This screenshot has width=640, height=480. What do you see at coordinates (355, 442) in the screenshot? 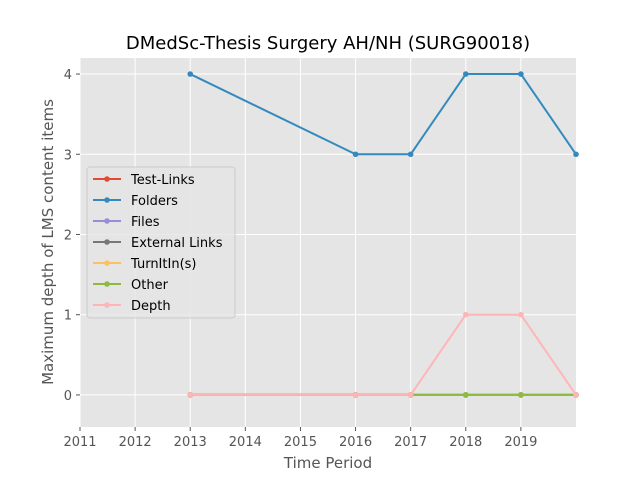
I see `x-tick-label: 2016` at bounding box center [355, 442].